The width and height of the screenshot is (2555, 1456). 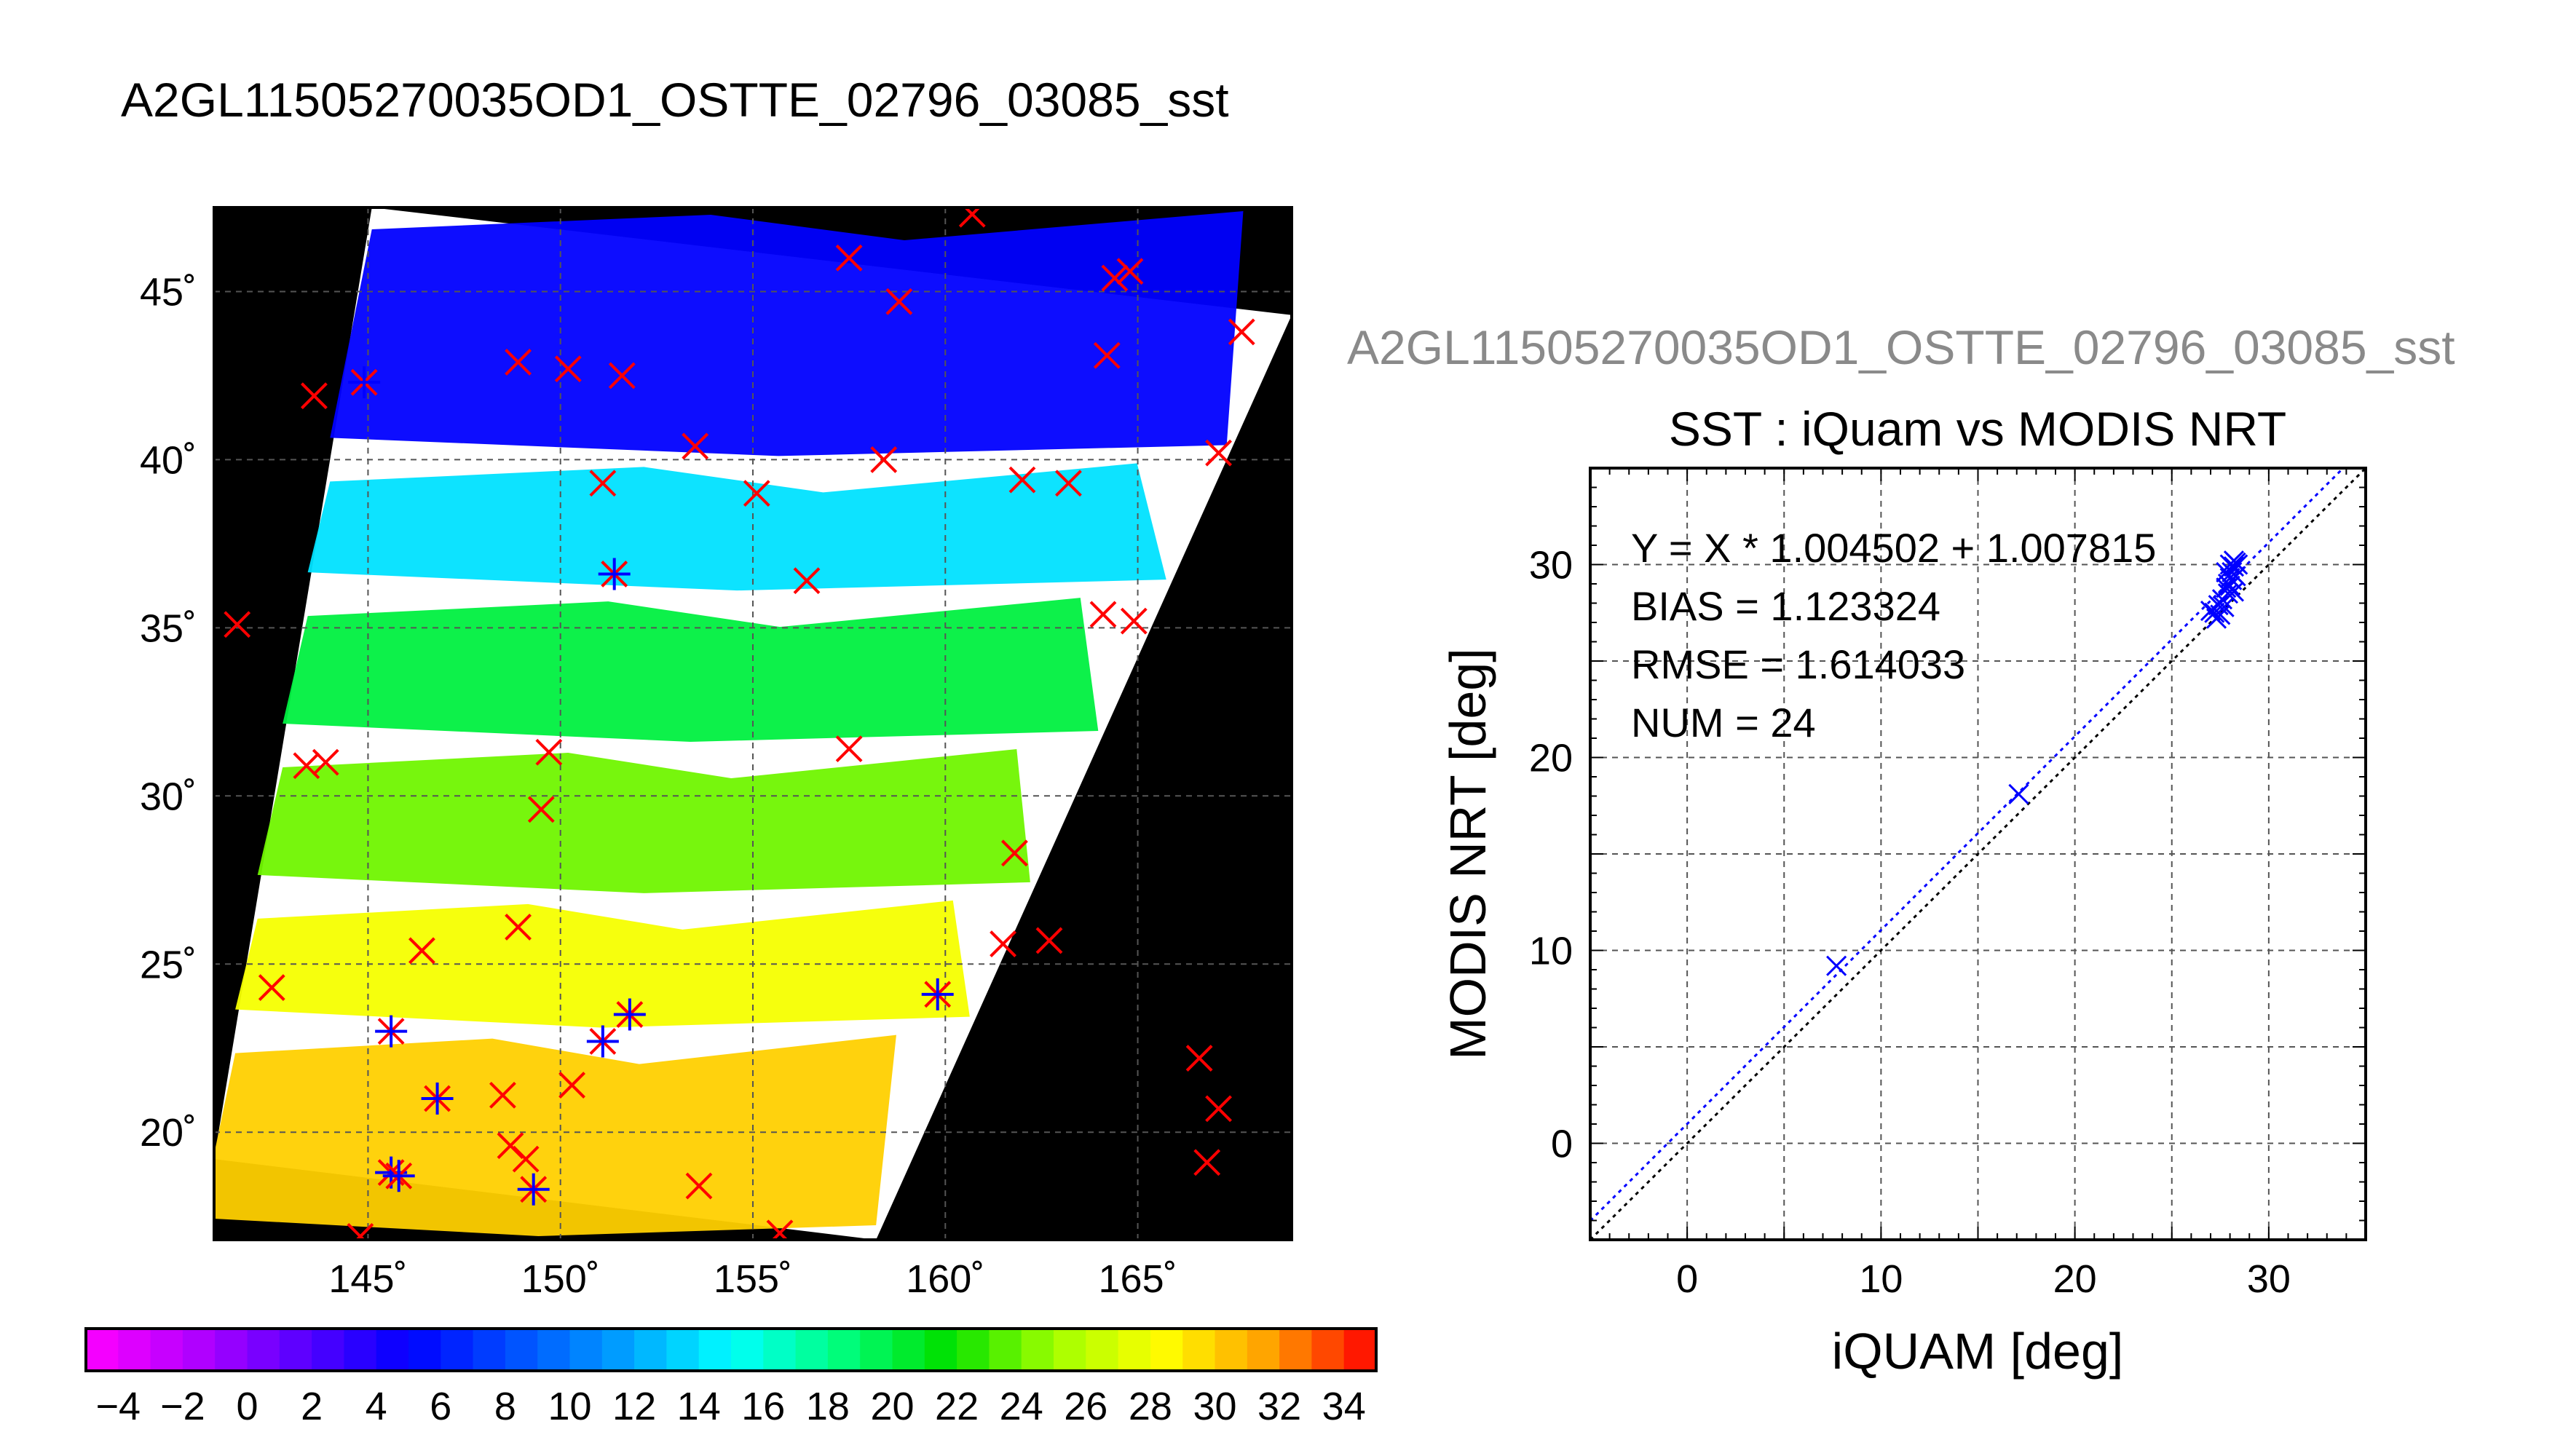 What do you see at coordinates (1785, 606) in the screenshot?
I see `stat-annotation: BIAS = 1.123324` at bounding box center [1785, 606].